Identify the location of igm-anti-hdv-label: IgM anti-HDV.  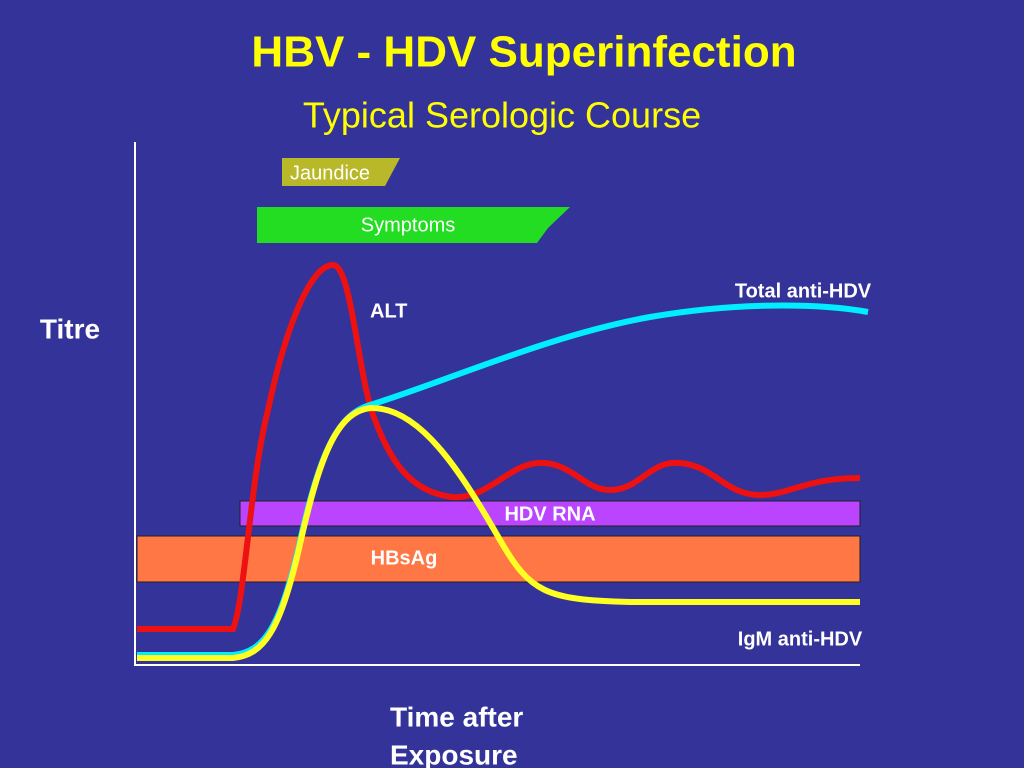
(800, 639).